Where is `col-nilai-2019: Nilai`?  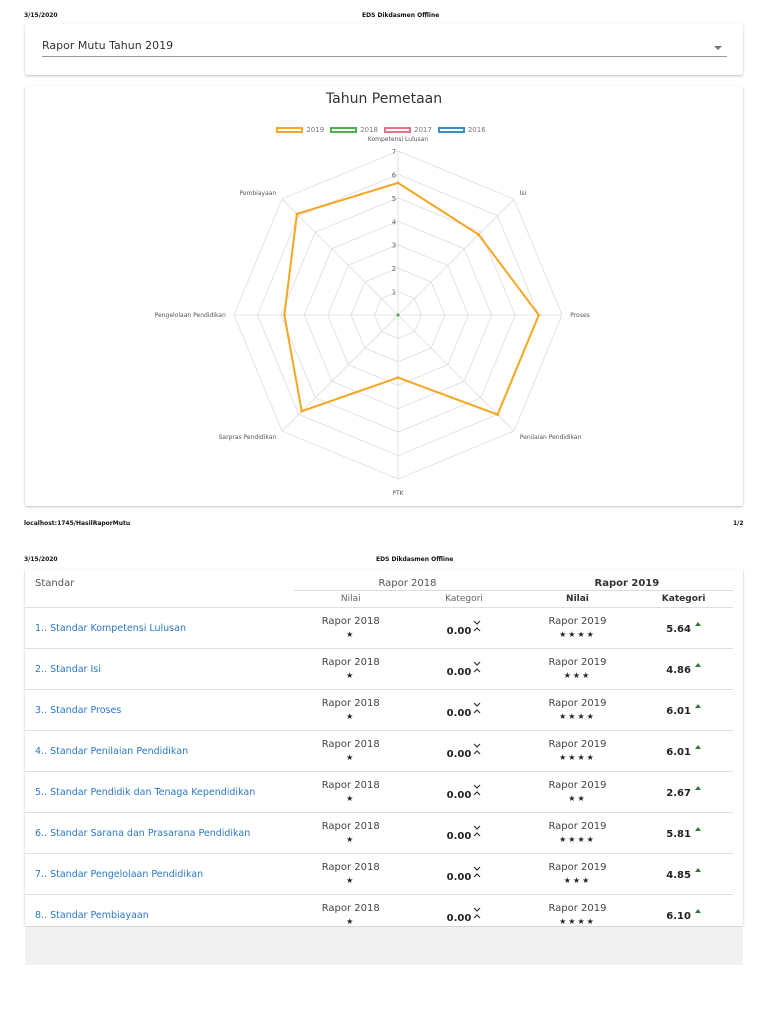
col-nilai-2019: Nilai is located at coordinates (577, 599).